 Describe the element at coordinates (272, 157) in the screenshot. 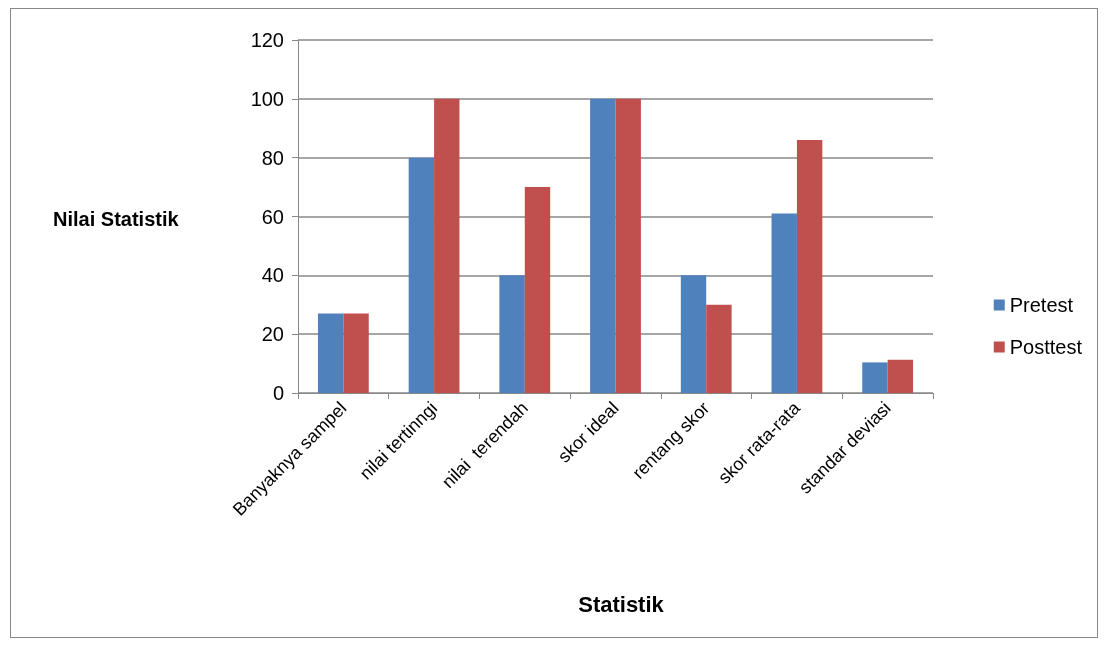

I see `y-tick-label: 80` at that location.